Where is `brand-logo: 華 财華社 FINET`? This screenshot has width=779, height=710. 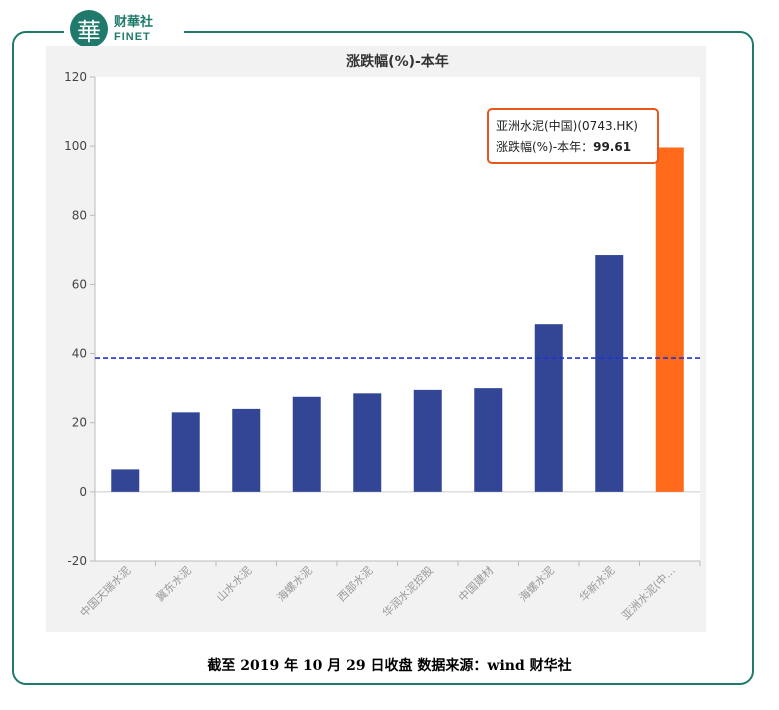 brand-logo: 華 财華社 FINET is located at coordinates (124, 29).